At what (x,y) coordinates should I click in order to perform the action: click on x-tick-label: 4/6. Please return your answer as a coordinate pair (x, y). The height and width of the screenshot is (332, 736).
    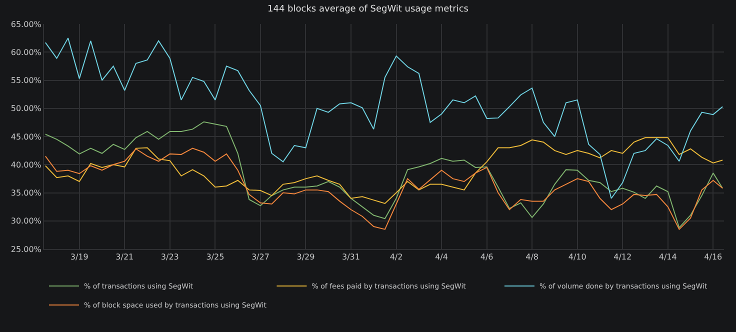
    Looking at the image, I should click on (487, 257).